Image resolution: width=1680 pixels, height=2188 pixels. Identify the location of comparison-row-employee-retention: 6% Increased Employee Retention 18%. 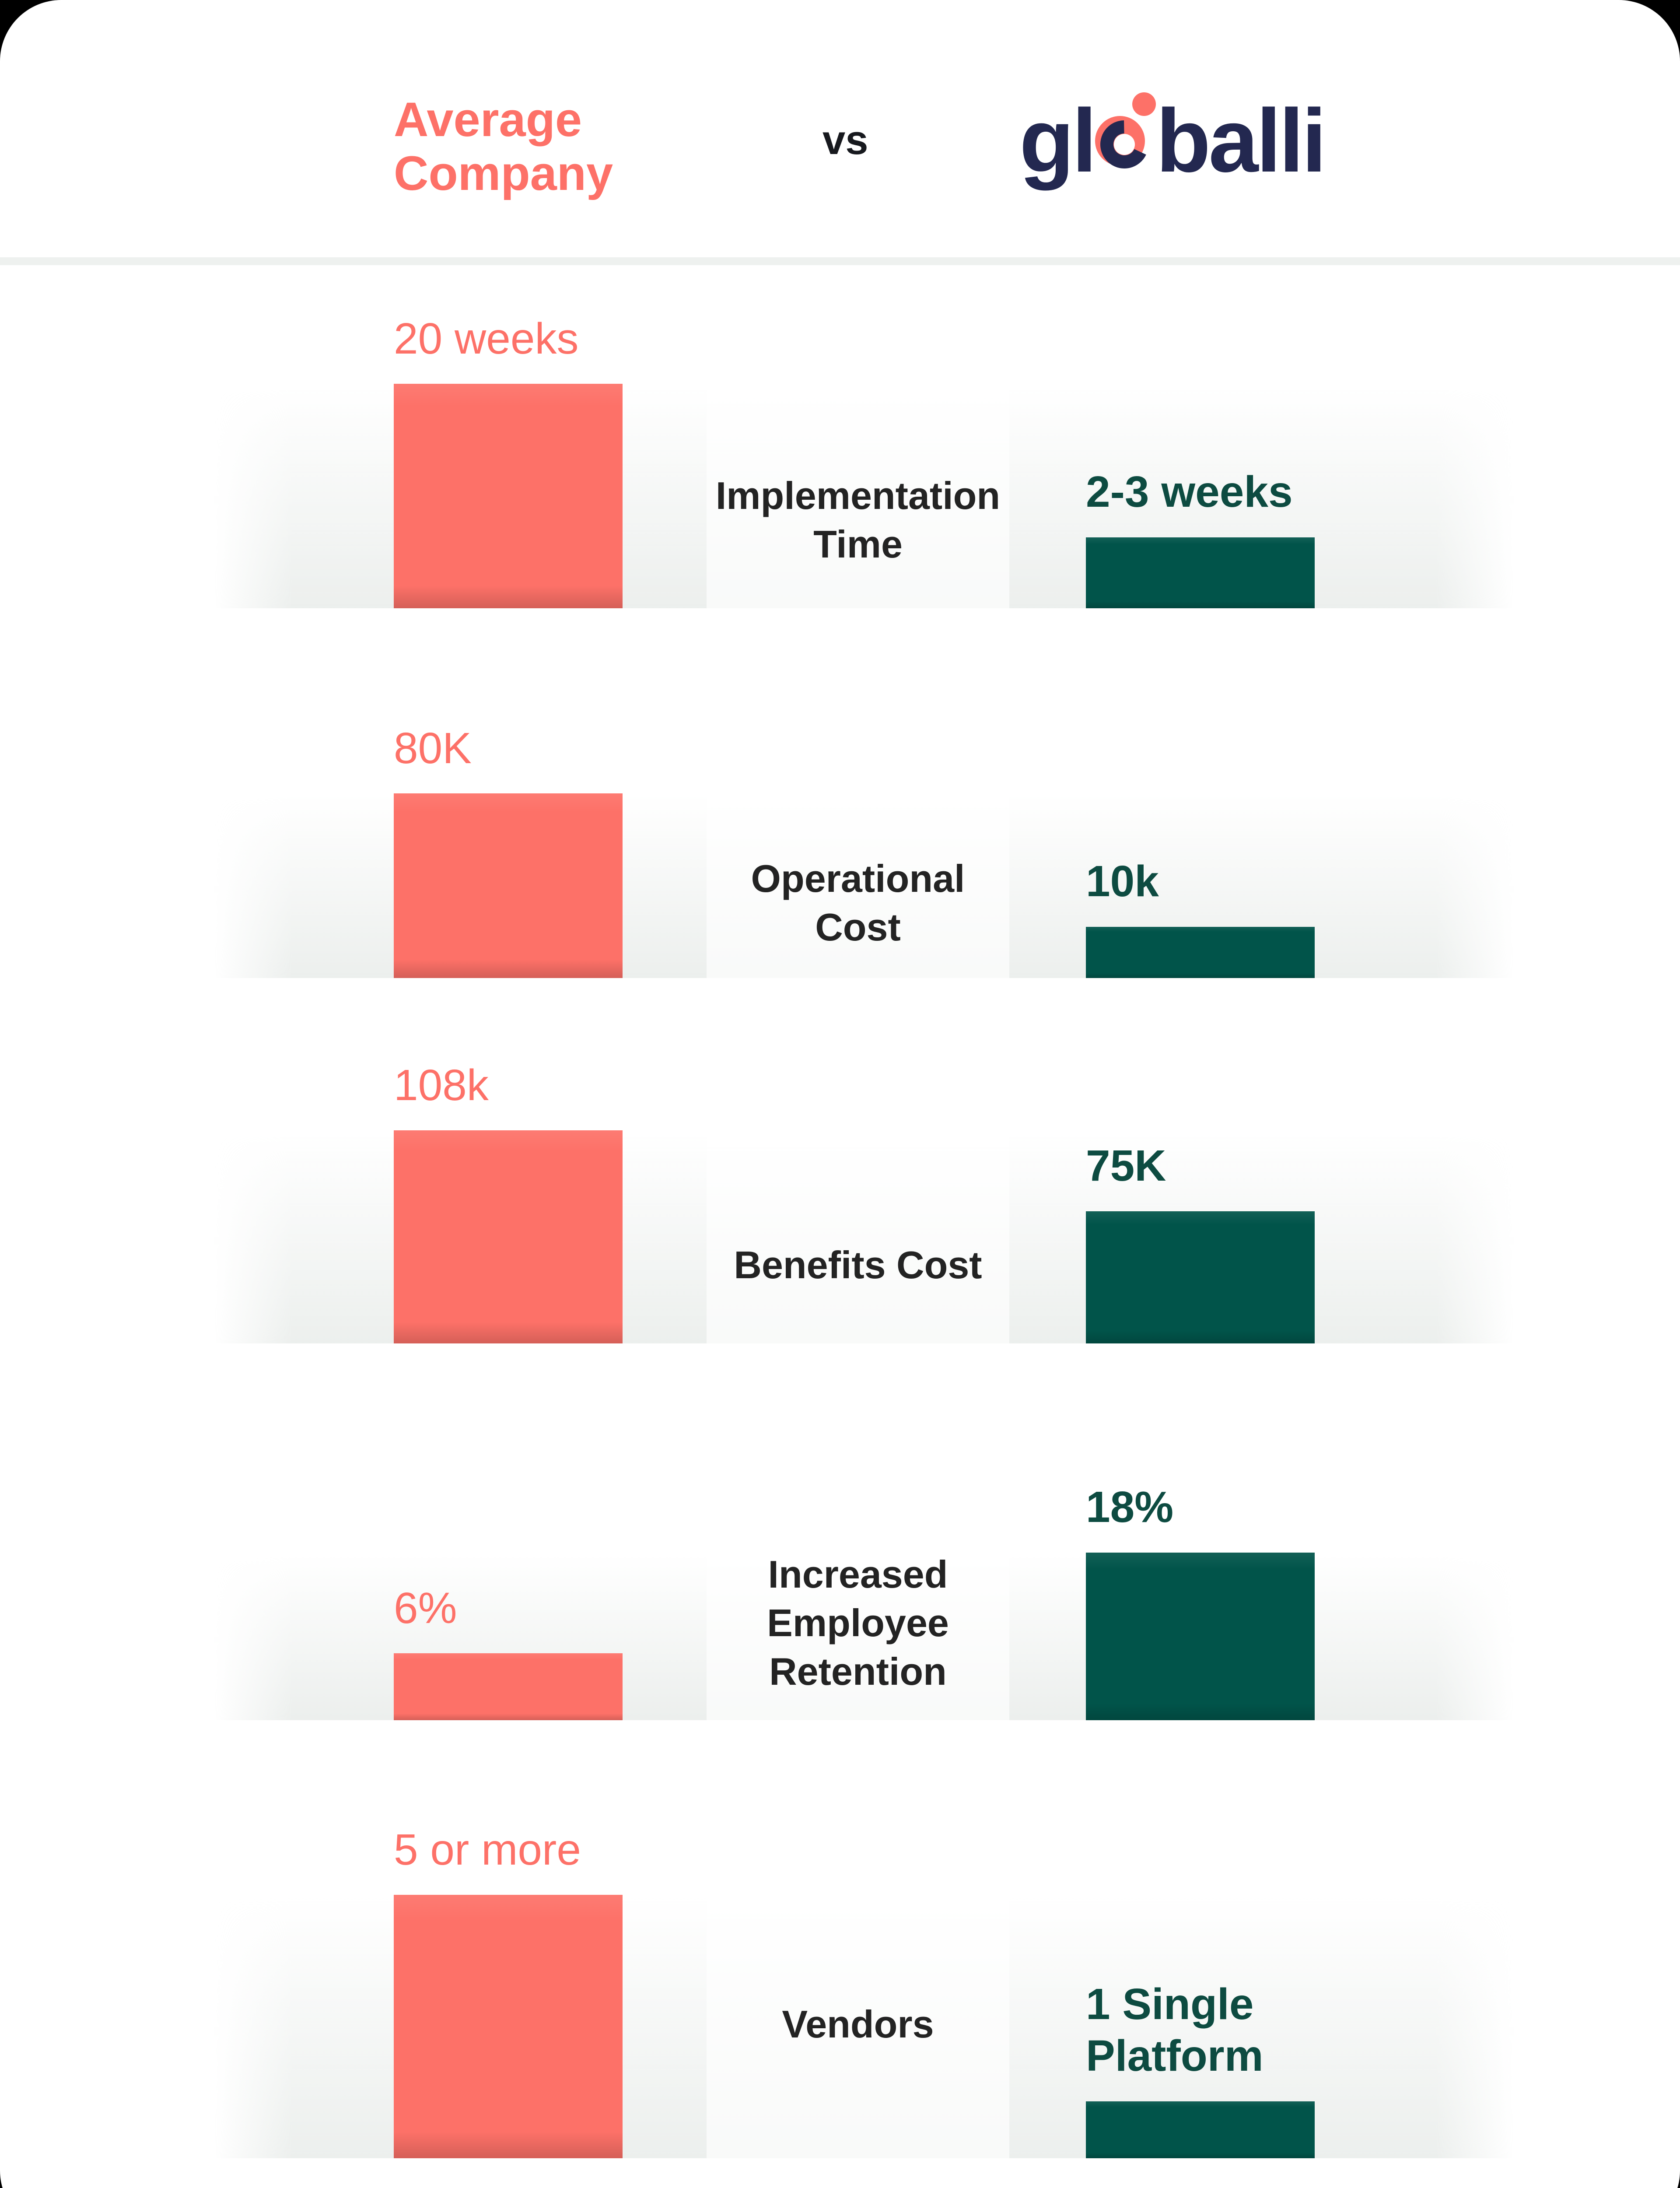
(840, 1600).